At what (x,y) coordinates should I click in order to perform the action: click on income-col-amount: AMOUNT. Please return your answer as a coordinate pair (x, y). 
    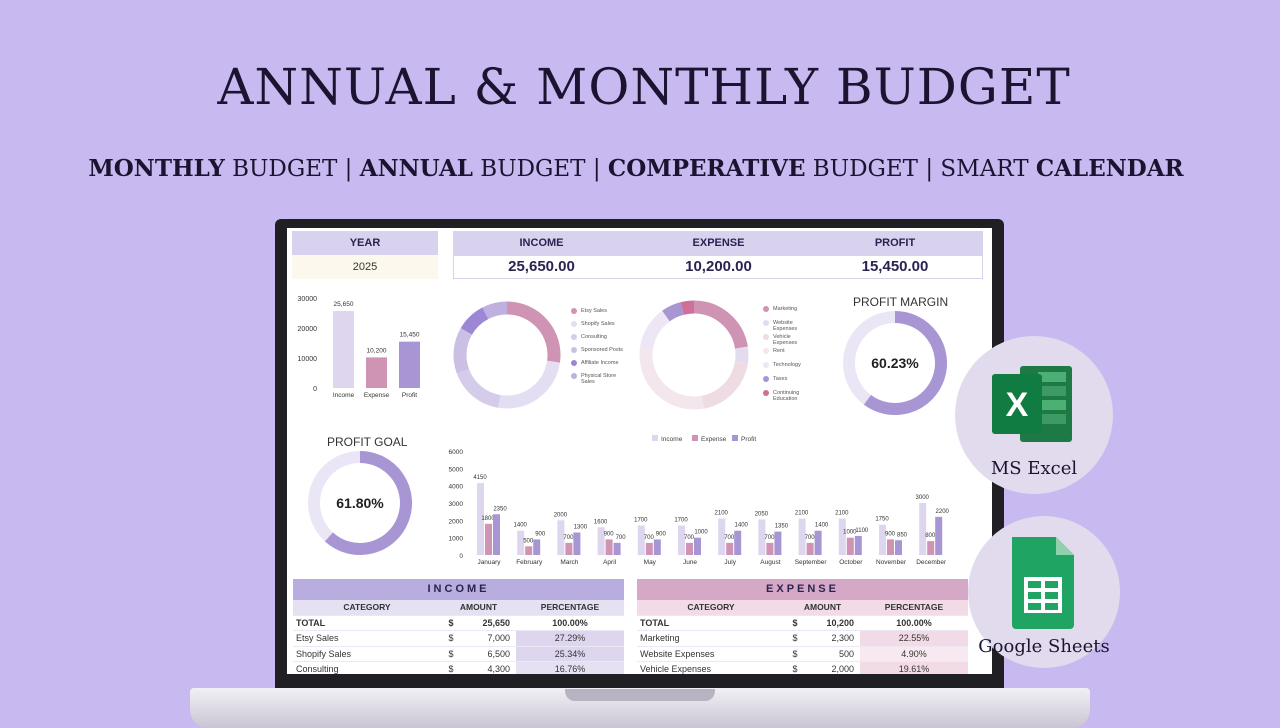
    Looking at the image, I should click on (478, 607).